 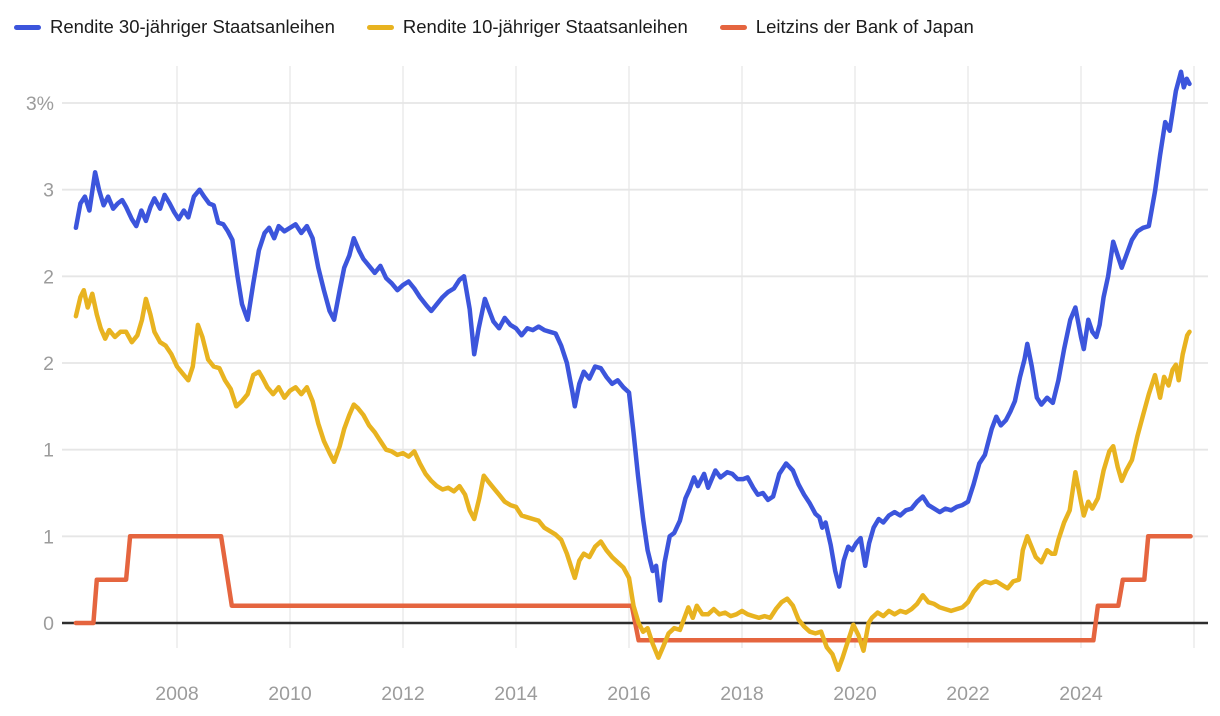 I want to click on svg-text: 2020, so click(x=855, y=694).